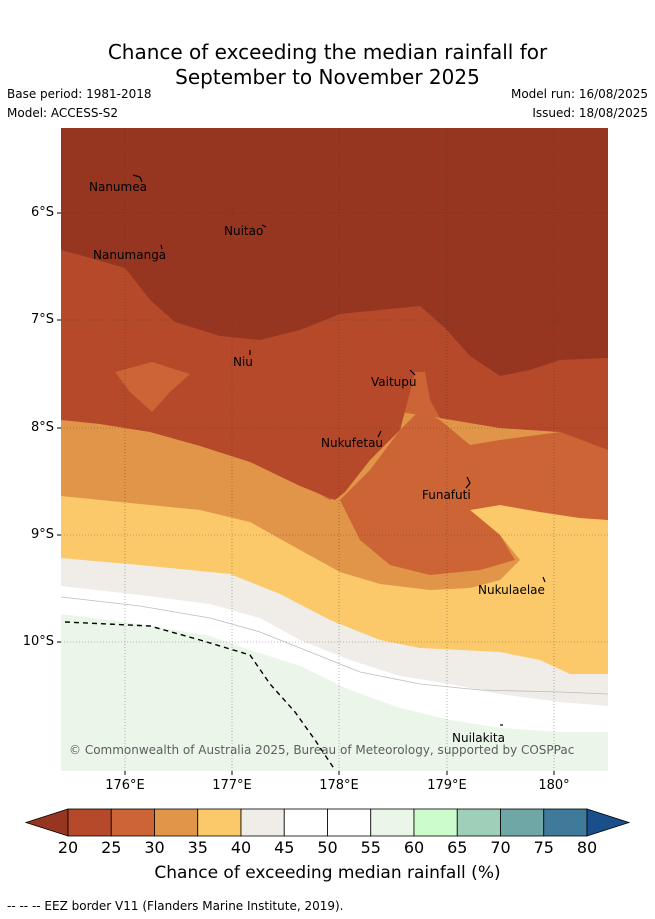 The height and width of the screenshot is (919, 655). I want to click on label-nuitao: Nuitao, so click(243, 231).